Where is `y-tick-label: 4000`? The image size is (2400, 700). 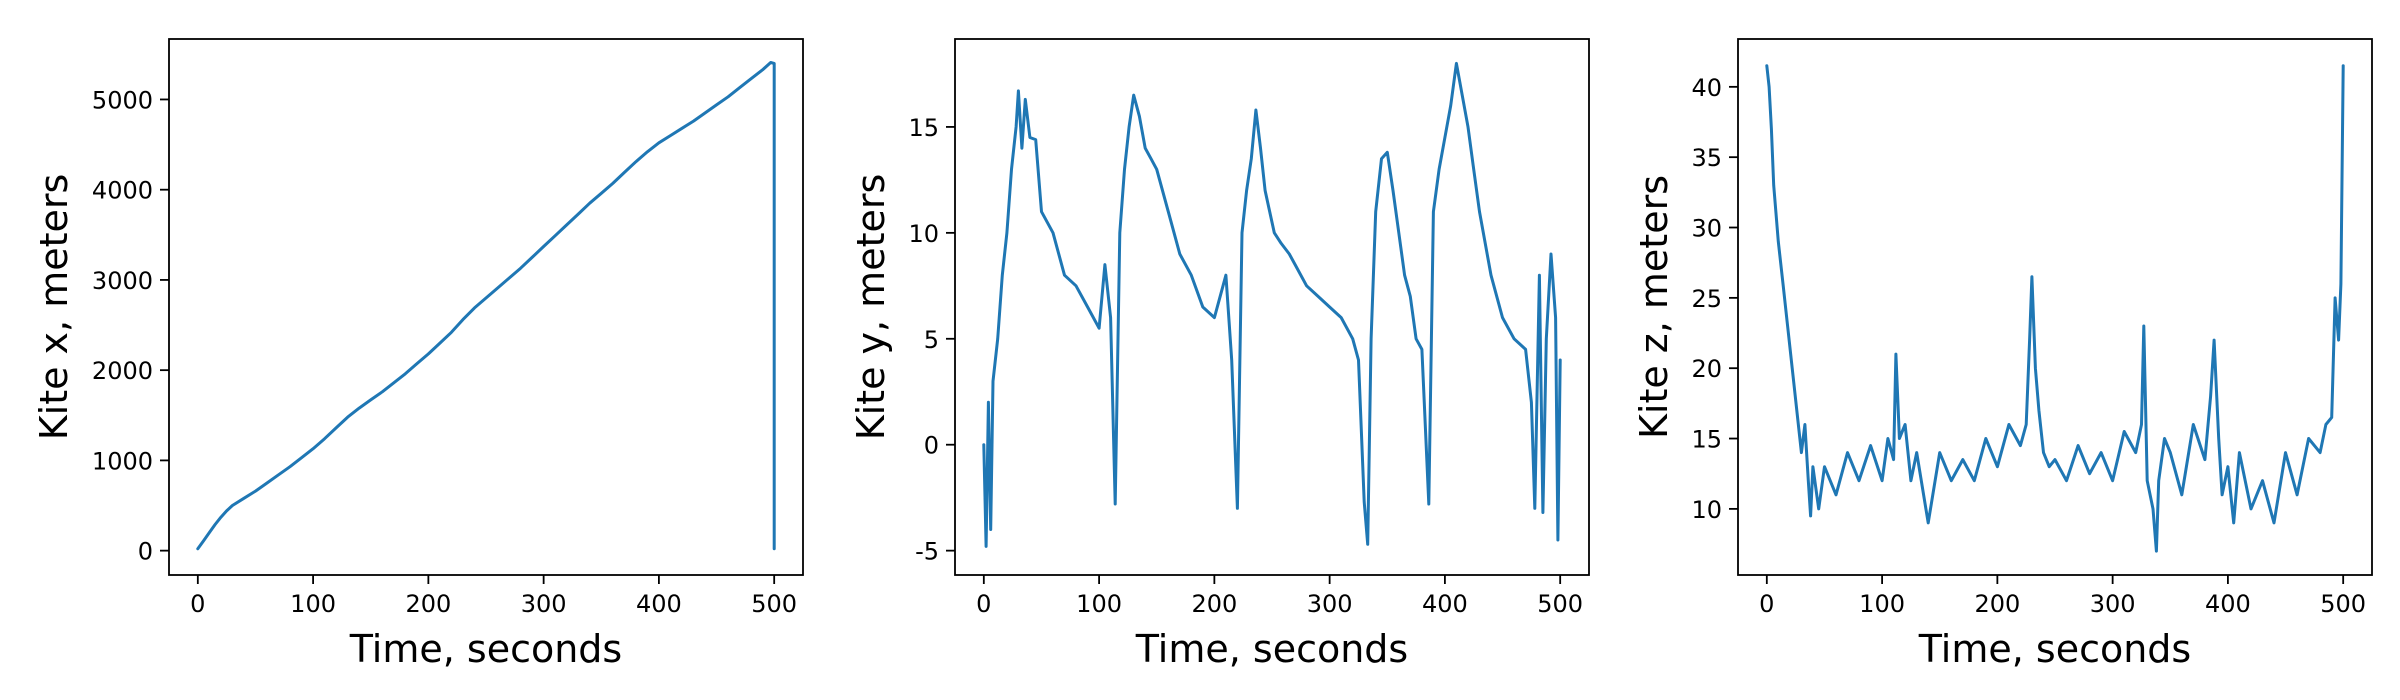 y-tick-label: 4000 is located at coordinates (122, 191).